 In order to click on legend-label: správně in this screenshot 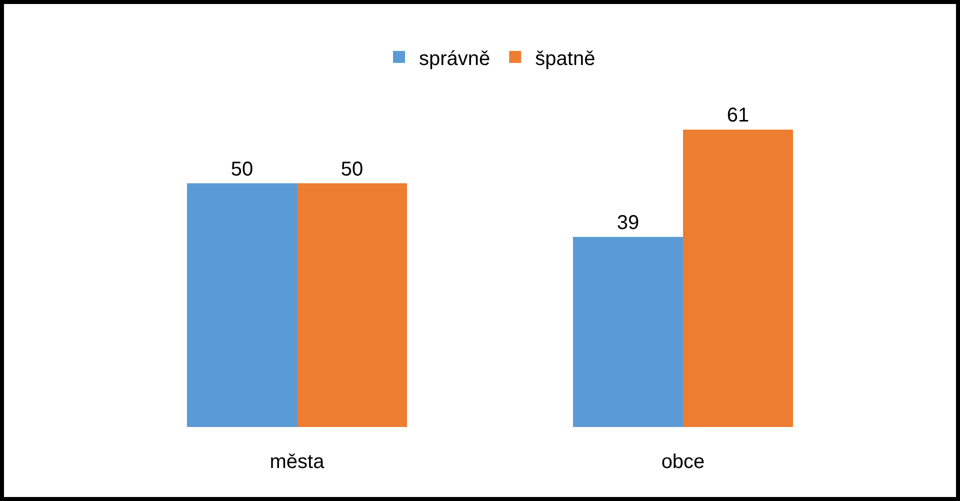, I will do `click(454, 59)`.